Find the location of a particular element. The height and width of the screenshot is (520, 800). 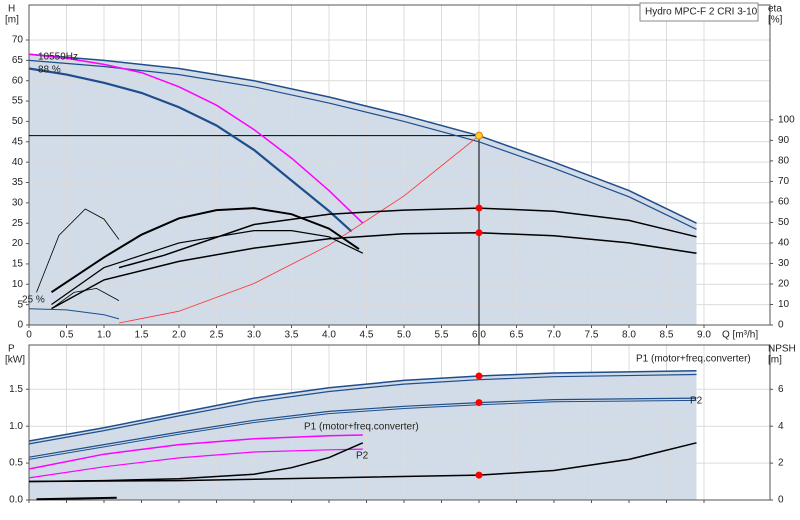

annotation: 25 % is located at coordinates (33, 300).